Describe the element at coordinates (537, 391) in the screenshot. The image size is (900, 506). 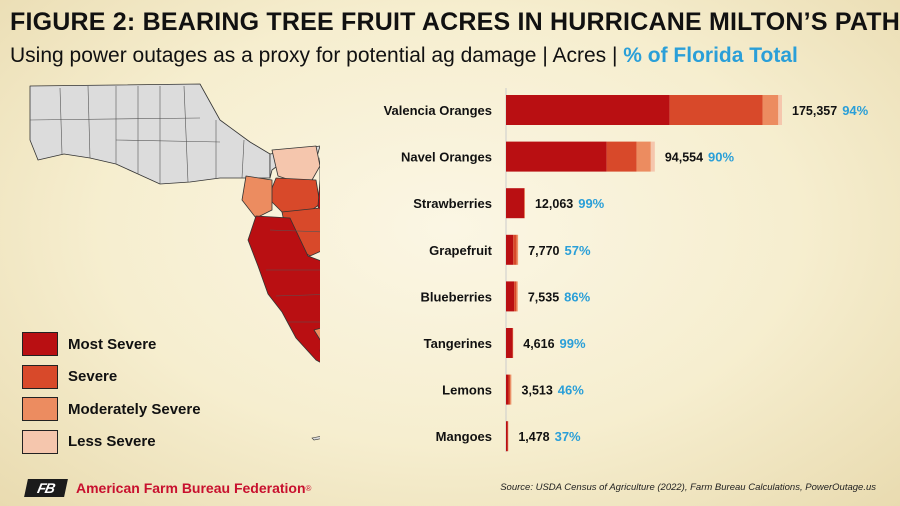
I see `value-label: 3,513` at that location.